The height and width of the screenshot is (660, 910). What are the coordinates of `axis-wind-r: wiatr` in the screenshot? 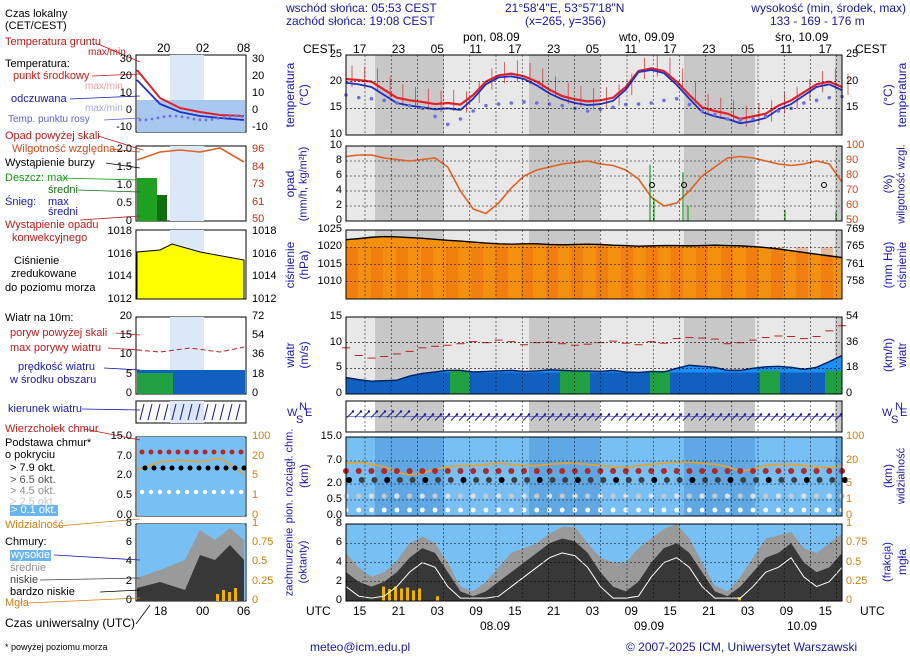 It's located at (902, 355).